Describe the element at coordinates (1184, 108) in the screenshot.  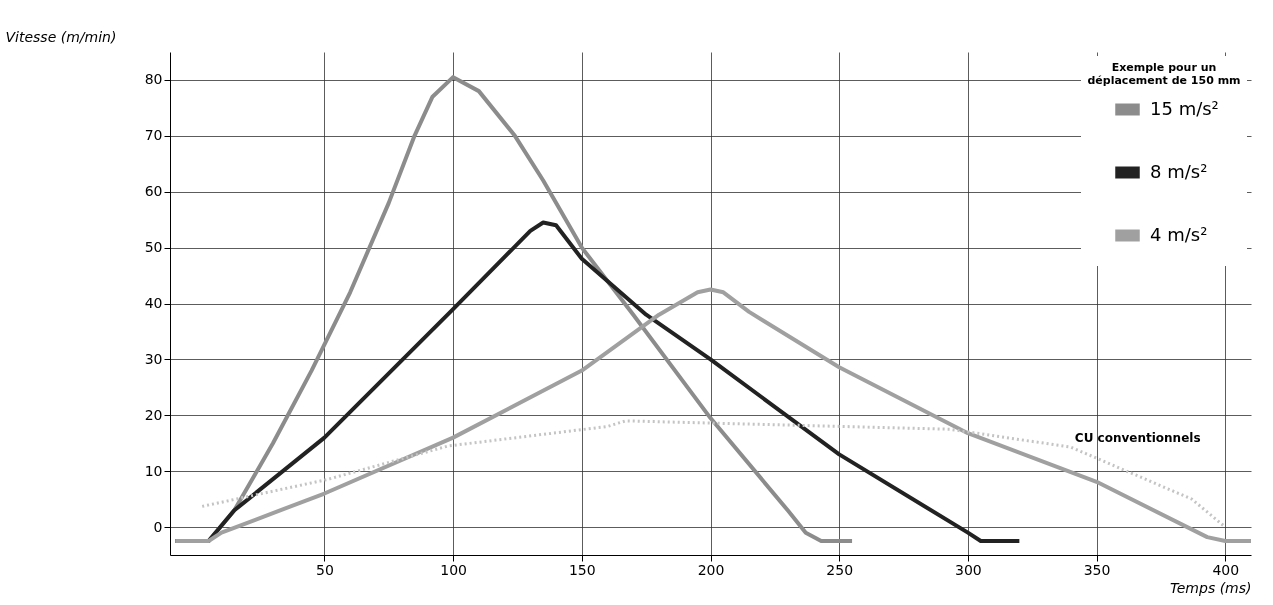
I see `legend-label: 15 m/s²` at that location.